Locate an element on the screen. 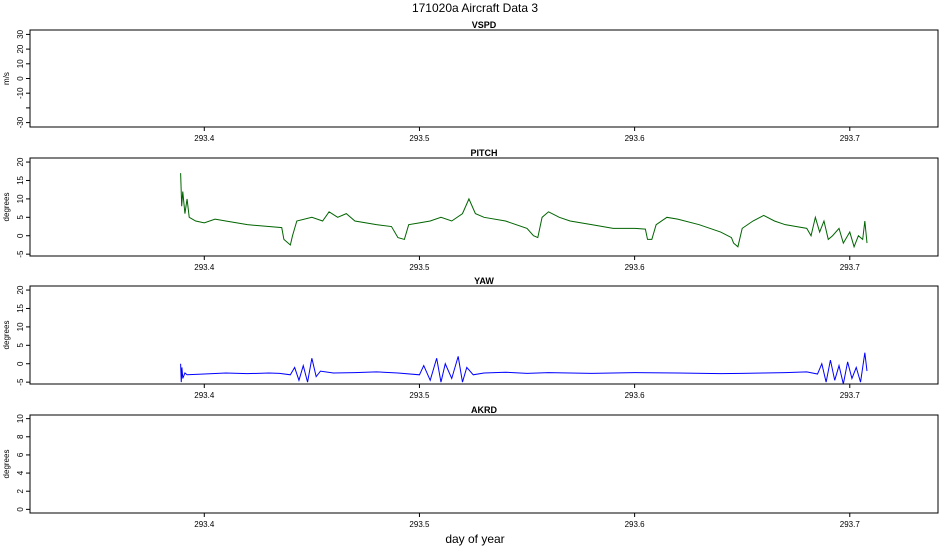  page-title: 171020a Aircraft Data 3 is located at coordinates (475, 8).